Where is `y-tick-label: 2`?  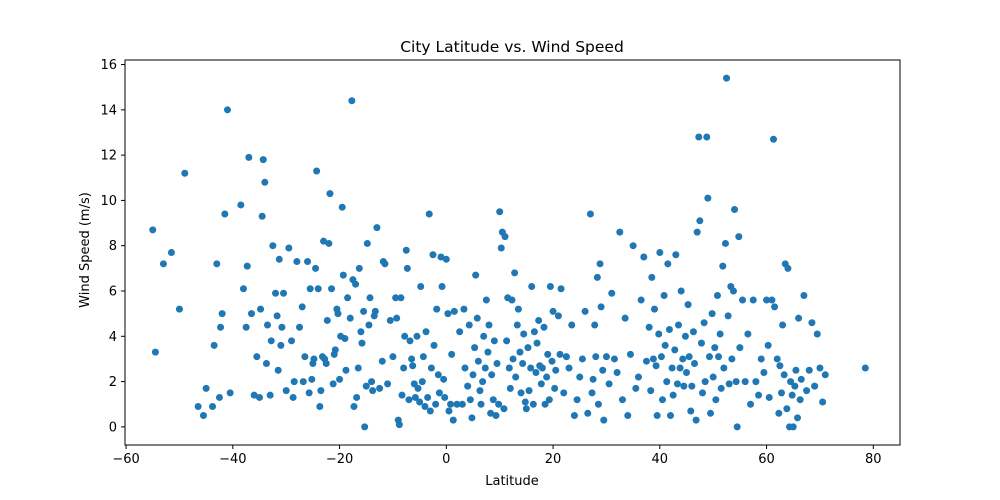 y-tick-label: 2 is located at coordinates (113, 382).